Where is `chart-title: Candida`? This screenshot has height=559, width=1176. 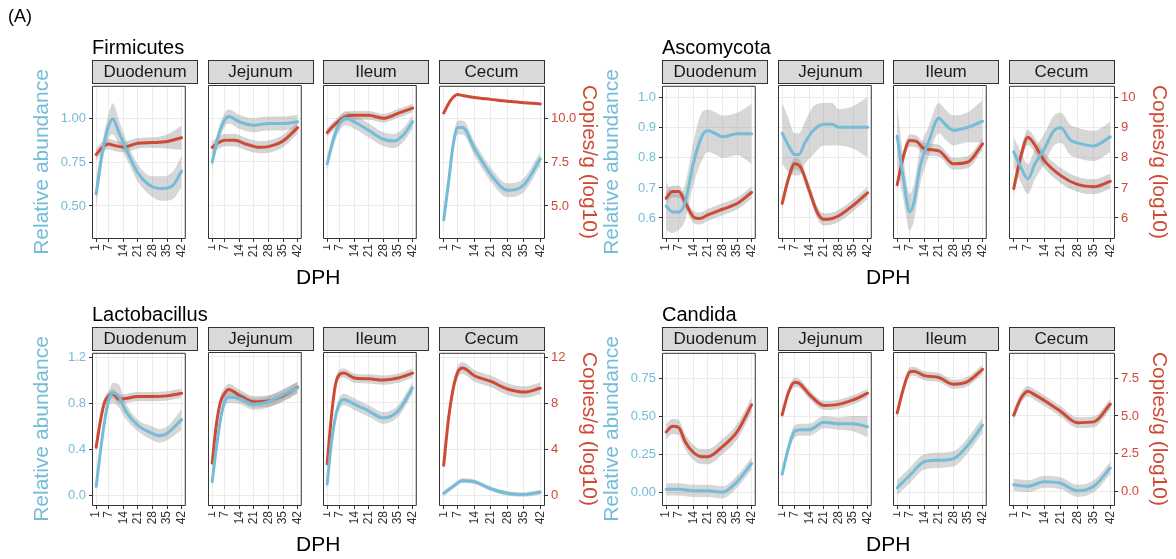
chart-title: Candida is located at coordinates (699, 314).